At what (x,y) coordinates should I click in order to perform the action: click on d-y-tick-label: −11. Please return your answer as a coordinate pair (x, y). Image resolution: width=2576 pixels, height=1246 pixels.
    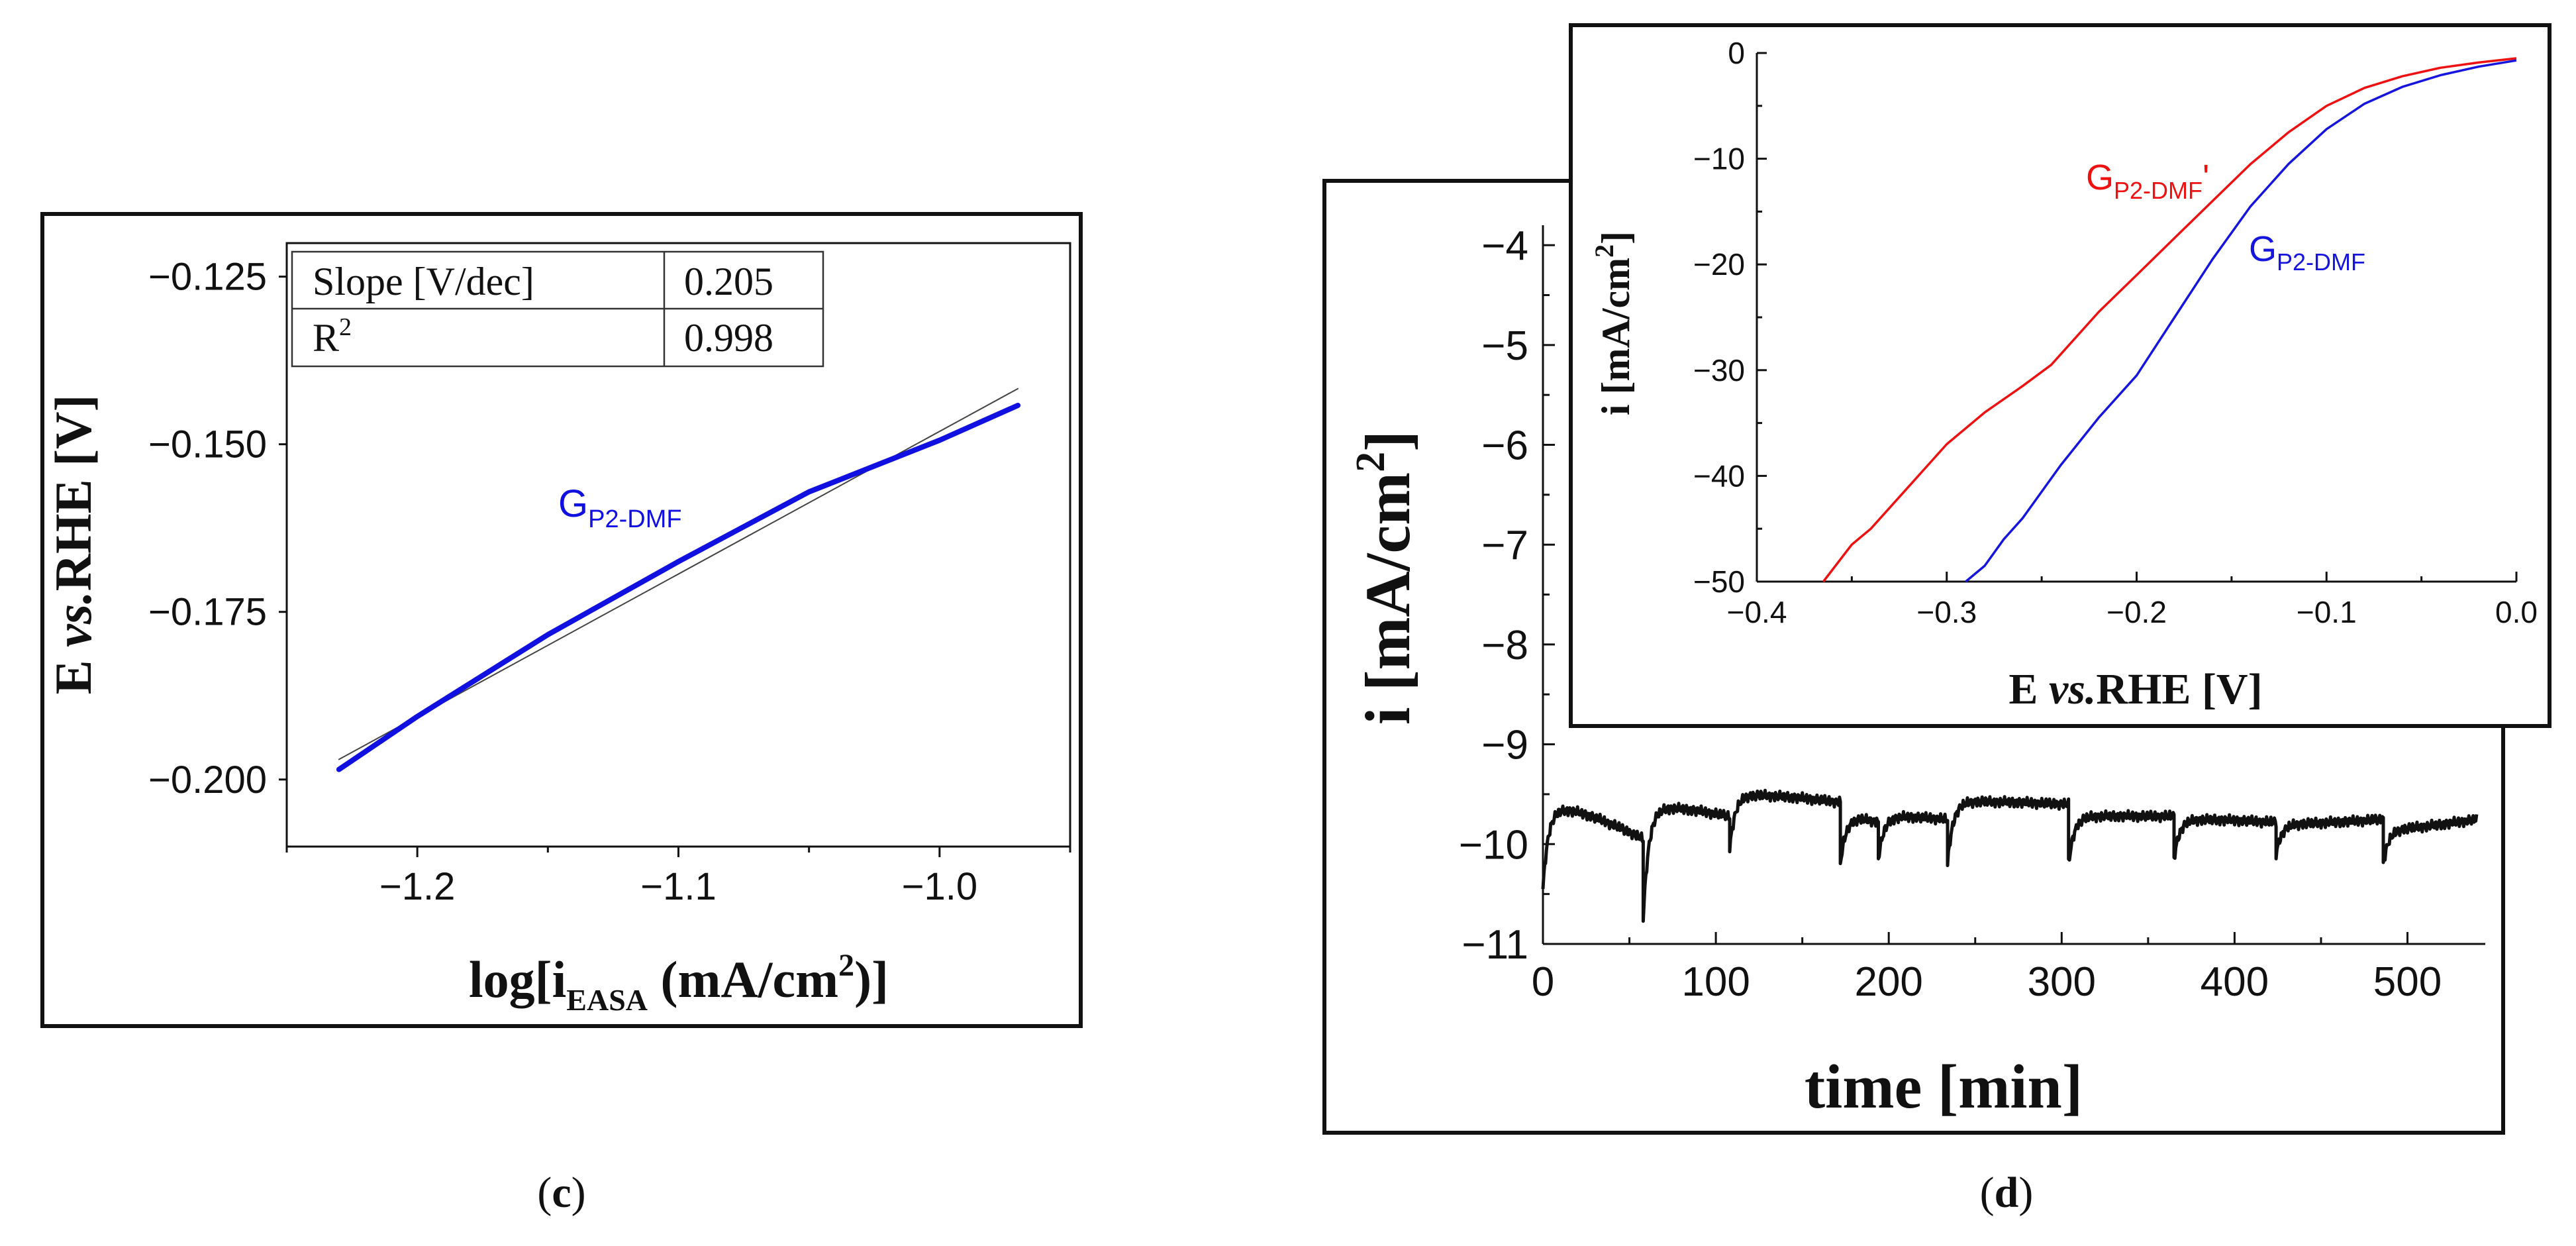
    Looking at the image, I should click on (1494, 945).